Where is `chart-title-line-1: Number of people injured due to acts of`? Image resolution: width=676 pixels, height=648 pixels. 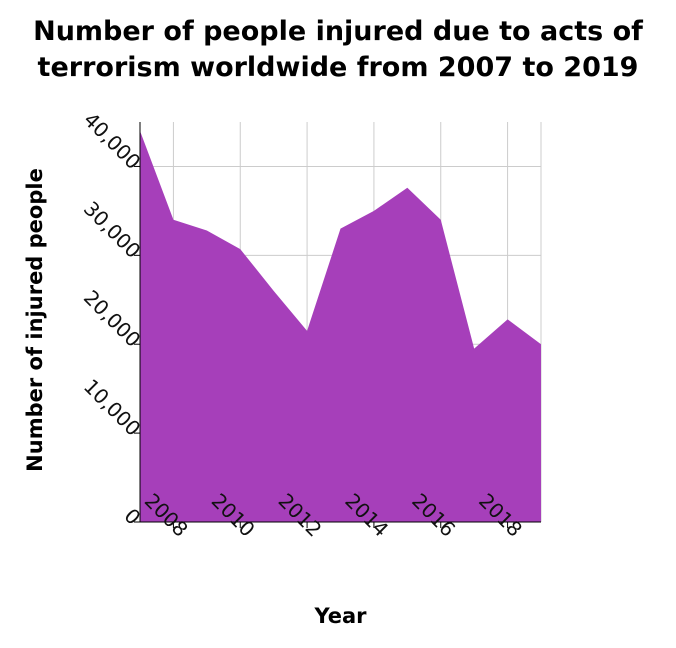
chart-title-line-1: Number of people injured due to acts of is located at coordinates (338, 31).